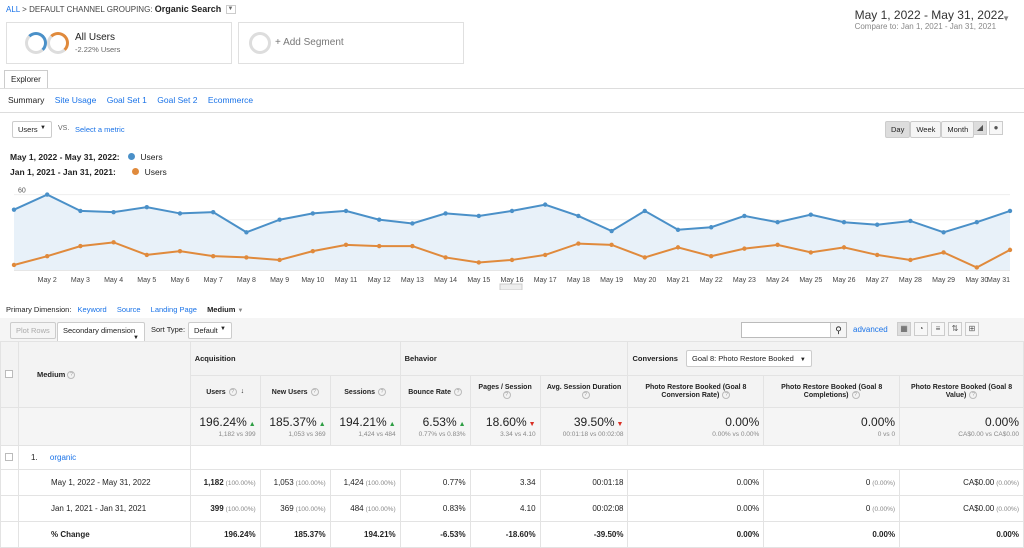  Describe the element at coordinates (435, 391) in the screenshot. I see `column-header: Bounce Rate?` at that location.